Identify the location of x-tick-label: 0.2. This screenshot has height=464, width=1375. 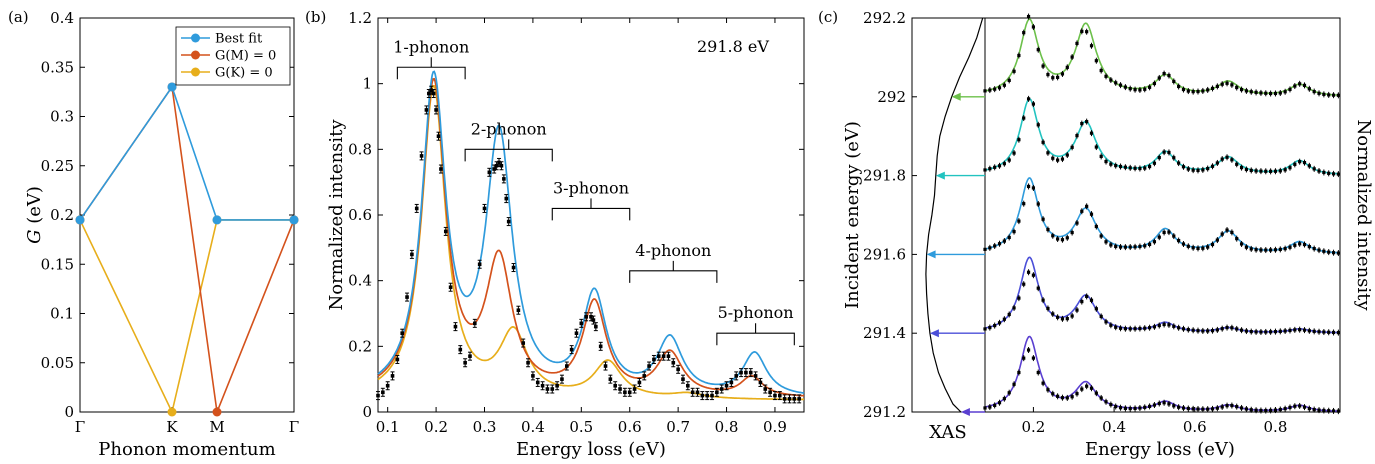
(436, 427).